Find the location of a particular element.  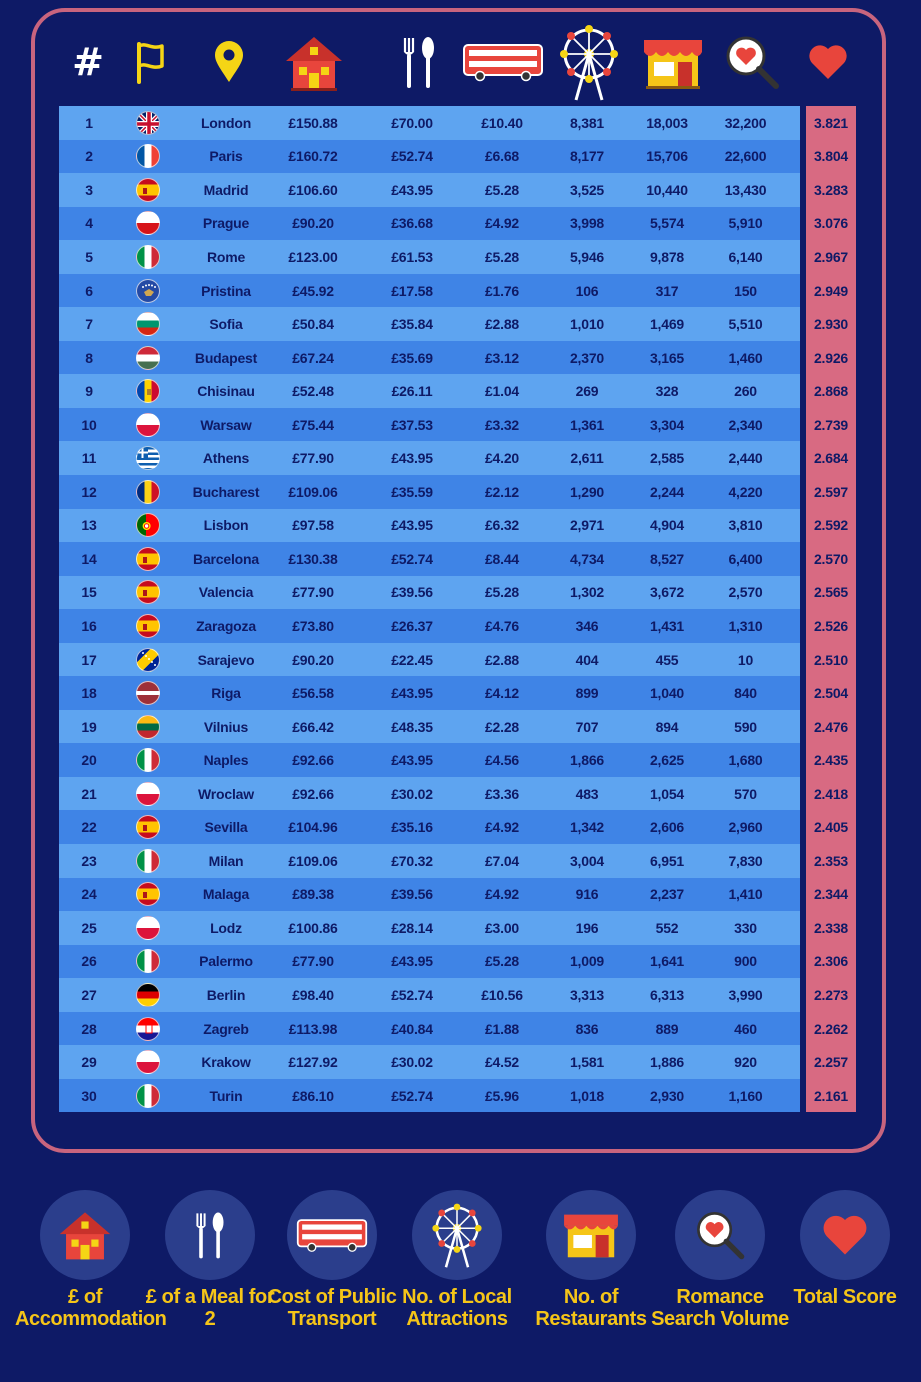

de-flag-icon is located at coordinates (148, 994).